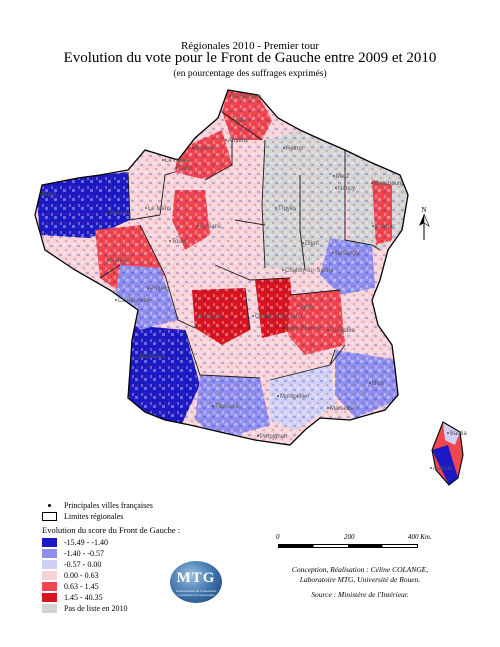  What do you see at coordinates (348, 254) in the screenshot?
I see `city-label: Besançon` at bounding box center [348, 254].